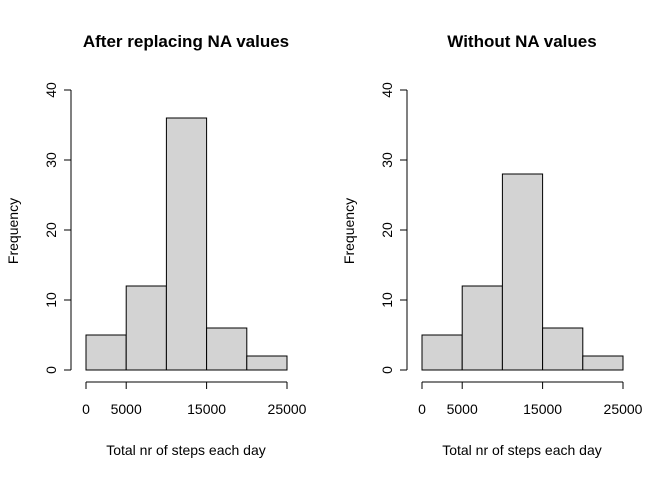 Image resolution: width=672 pixels, height=480 pixels. Describe the element at coordinates (521, 41) in the screenshot. I see `chart-title: Without NA values` at that location.